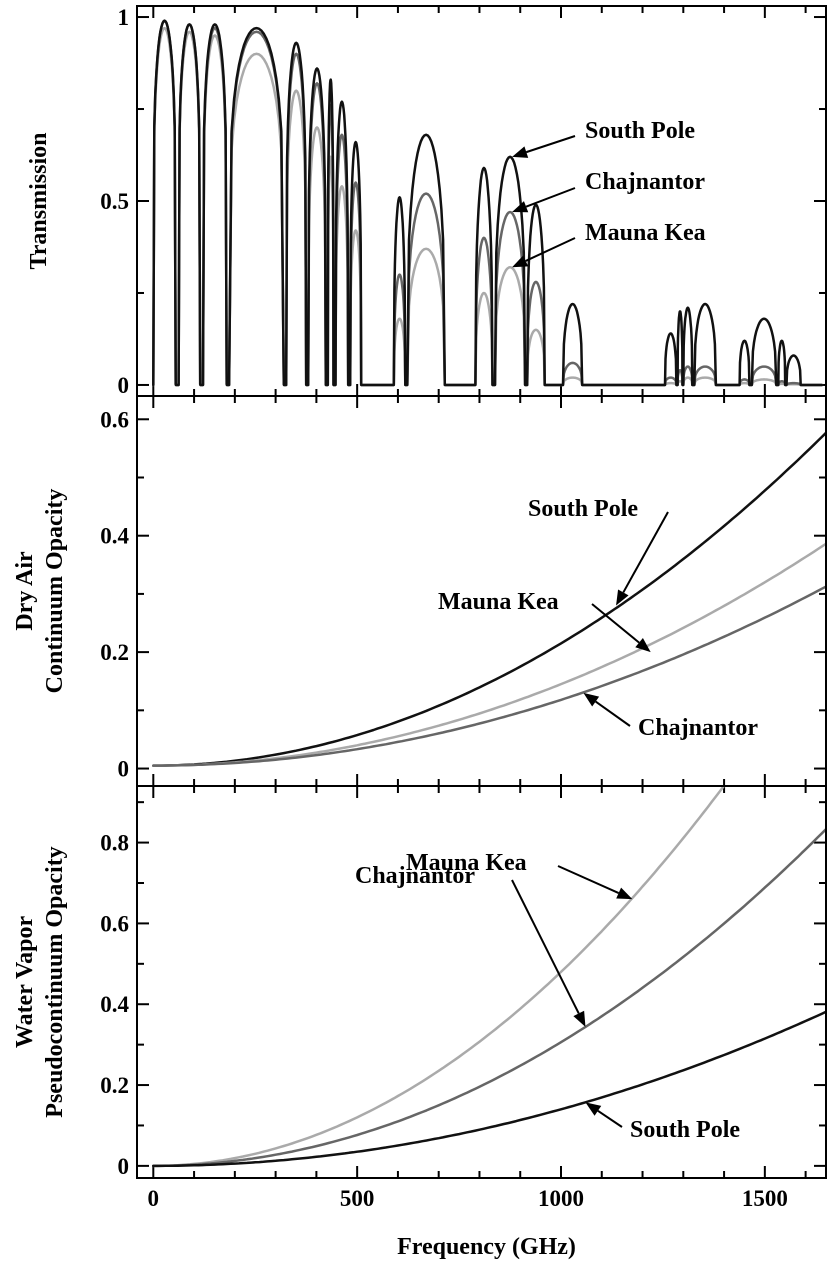 This screenshot has width=830, height=1264. I want to click on y-axis-label: Water Vapor, so click(25, 982).